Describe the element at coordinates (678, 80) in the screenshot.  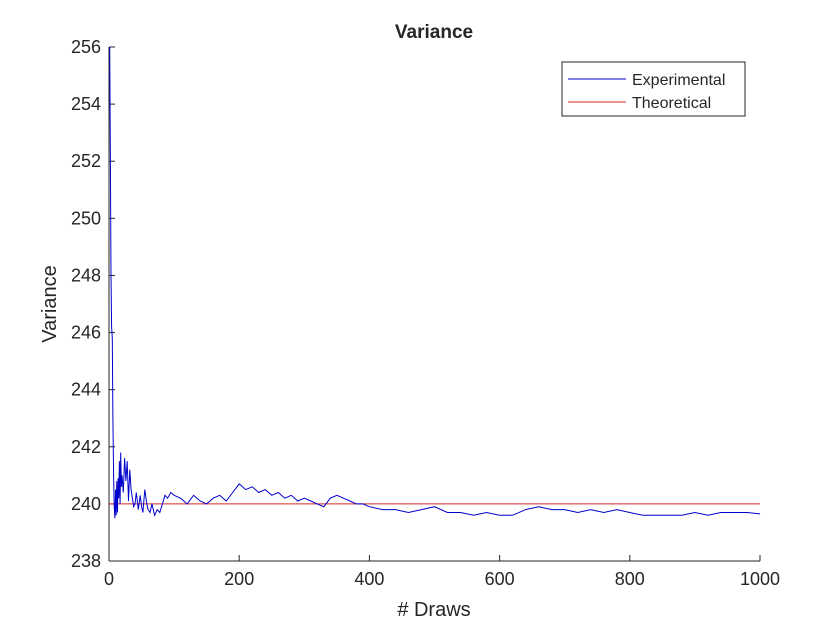
I see `legend-label: Experimental` at that location.